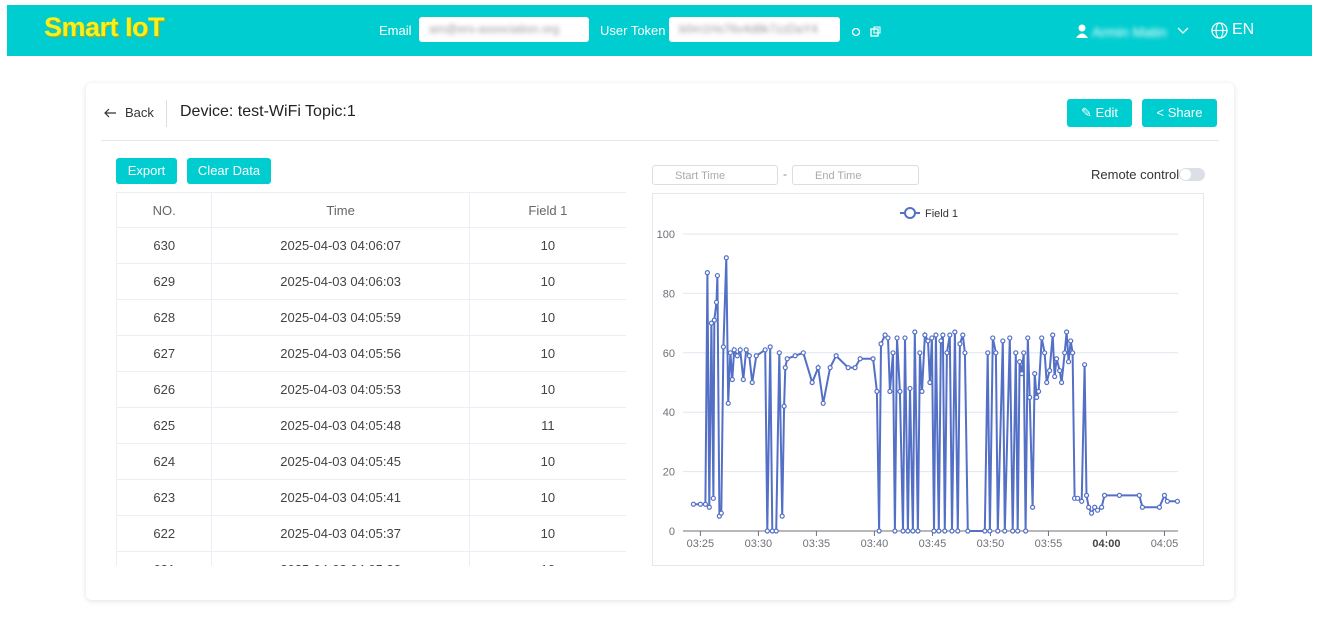  I want to click on x-tick-label: 03:45, so click(933, 544).